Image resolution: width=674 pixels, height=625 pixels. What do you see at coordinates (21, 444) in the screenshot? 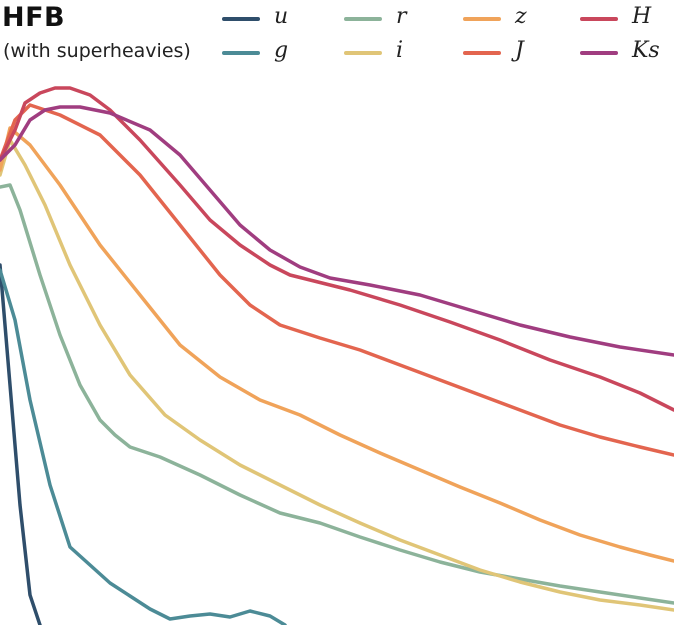
I see `series-line-u` at bounding box center [21, 444].